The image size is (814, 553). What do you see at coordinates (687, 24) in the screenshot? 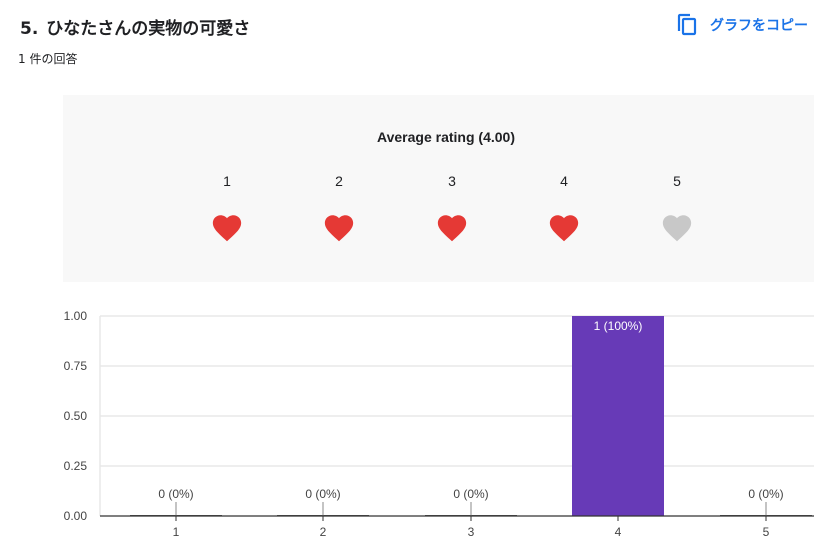
I see `copy-icon` at bounding box center [687, 24].